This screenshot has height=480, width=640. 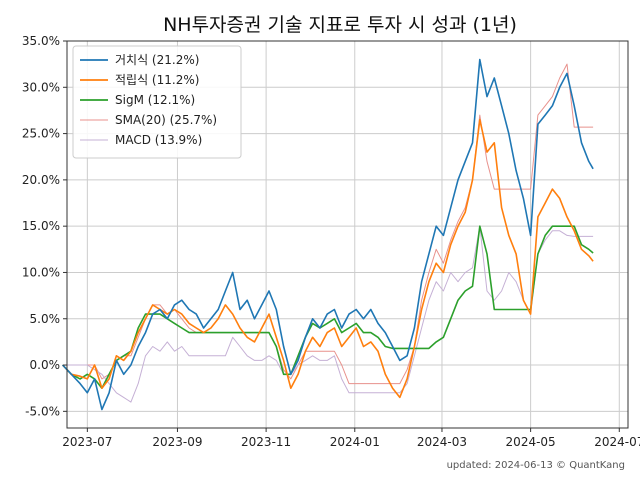 What do you see at coordinates (45, 319) in the screenshot?
I see `y-tick-label: 5.0%` at bounding box center [45, 319].